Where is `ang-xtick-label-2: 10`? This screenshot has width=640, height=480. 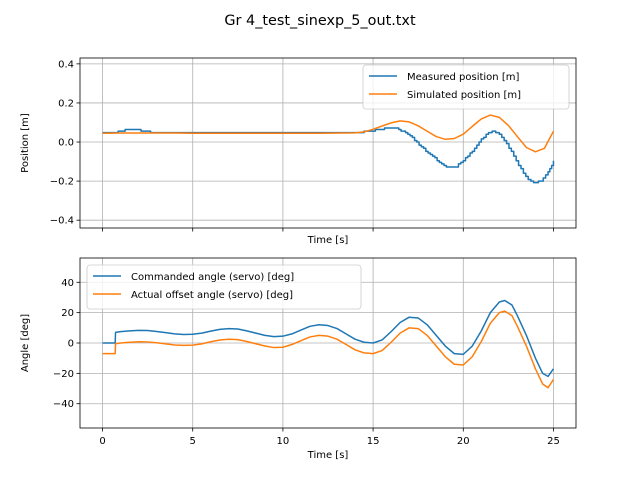
ang-xtick-label-2: 10 is located at coordinates (283, 441).